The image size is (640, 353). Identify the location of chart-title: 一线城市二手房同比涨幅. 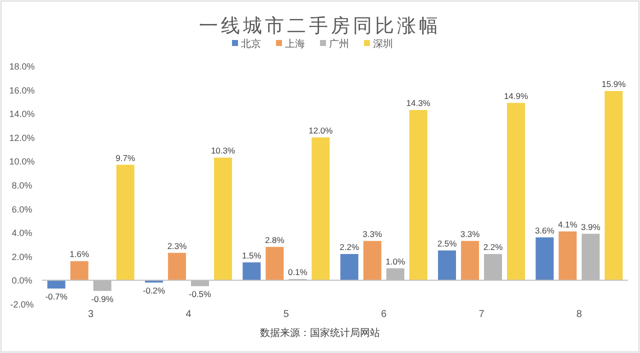
(320, 26).